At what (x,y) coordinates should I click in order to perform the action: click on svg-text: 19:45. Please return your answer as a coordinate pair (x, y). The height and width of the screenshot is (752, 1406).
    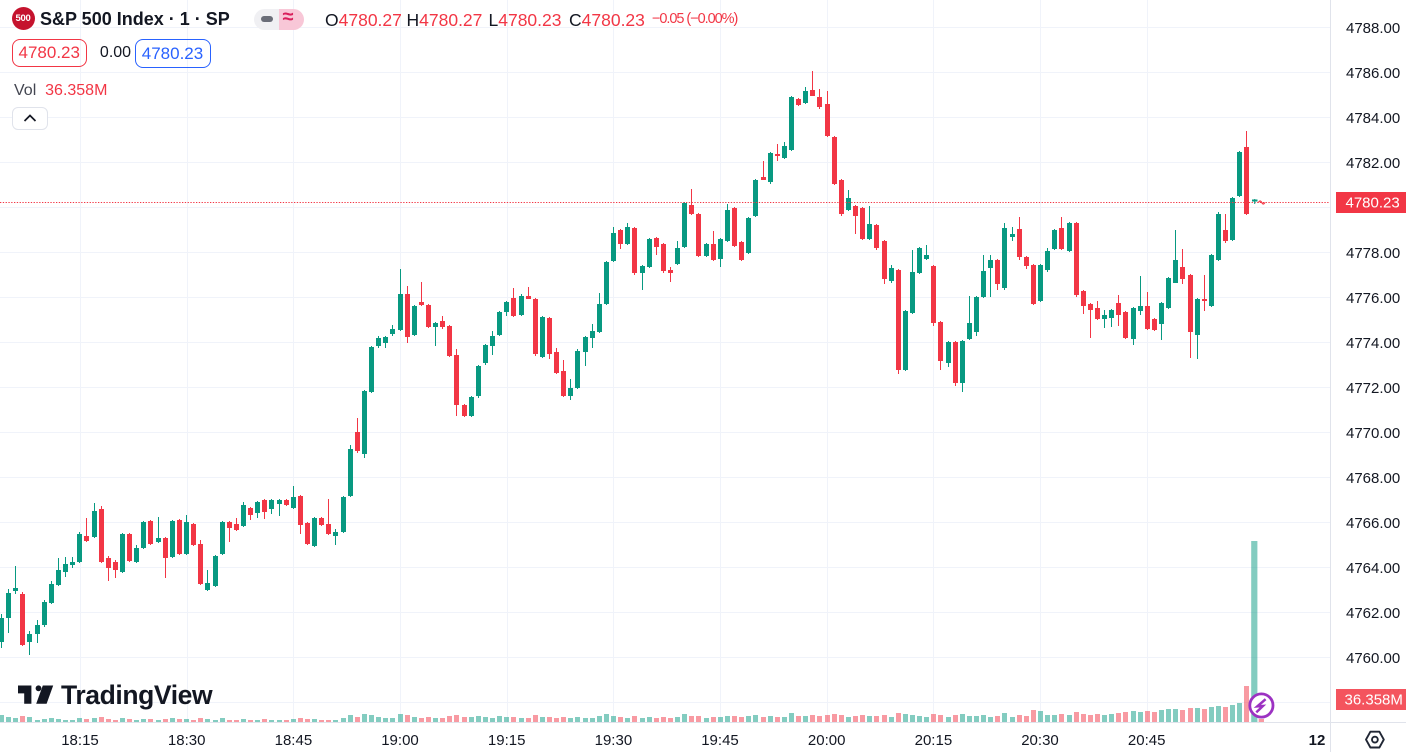
    Looking at the image, I should click on (720, 740).